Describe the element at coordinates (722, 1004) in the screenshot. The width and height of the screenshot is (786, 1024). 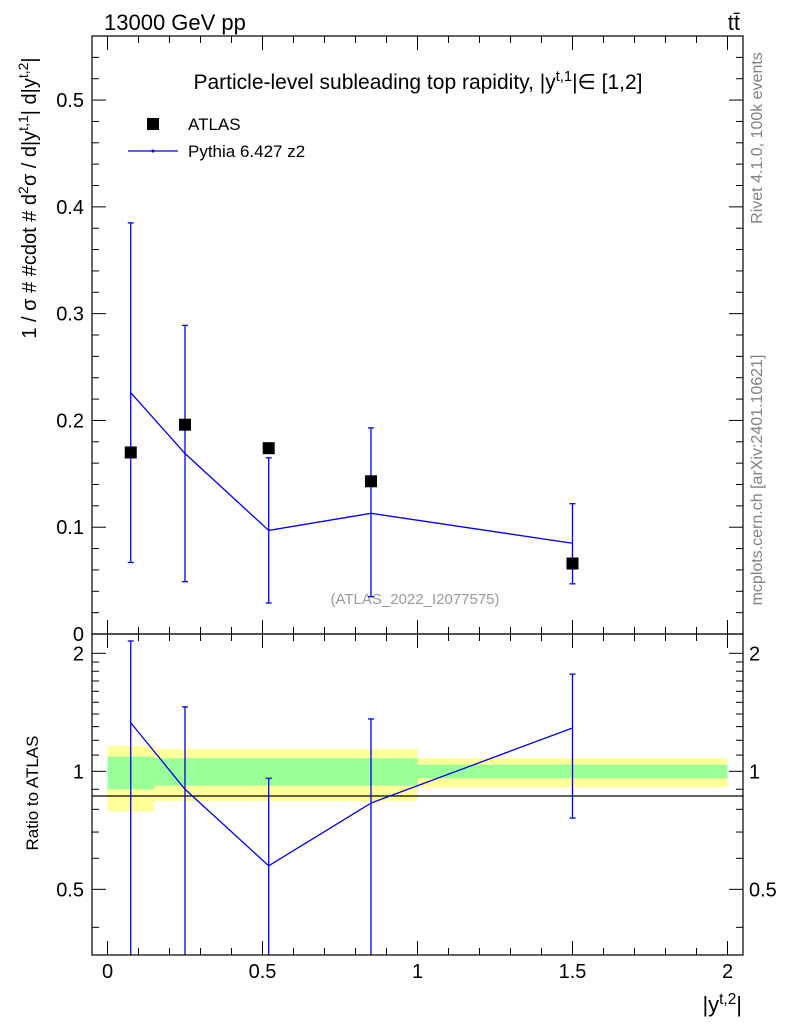
I see `x-axis-label: |yt,2|` at that location.